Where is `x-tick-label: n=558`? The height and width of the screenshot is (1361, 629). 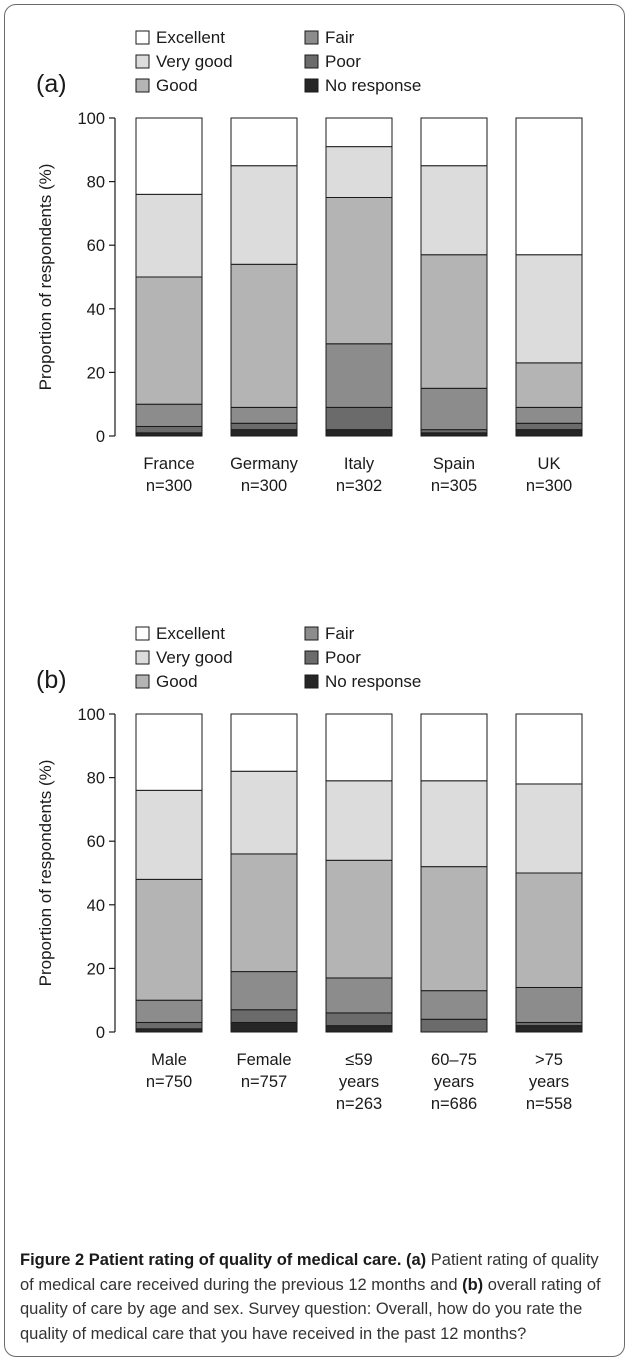 x-tick-label: n=558 is located at coordinates (549, 1104).